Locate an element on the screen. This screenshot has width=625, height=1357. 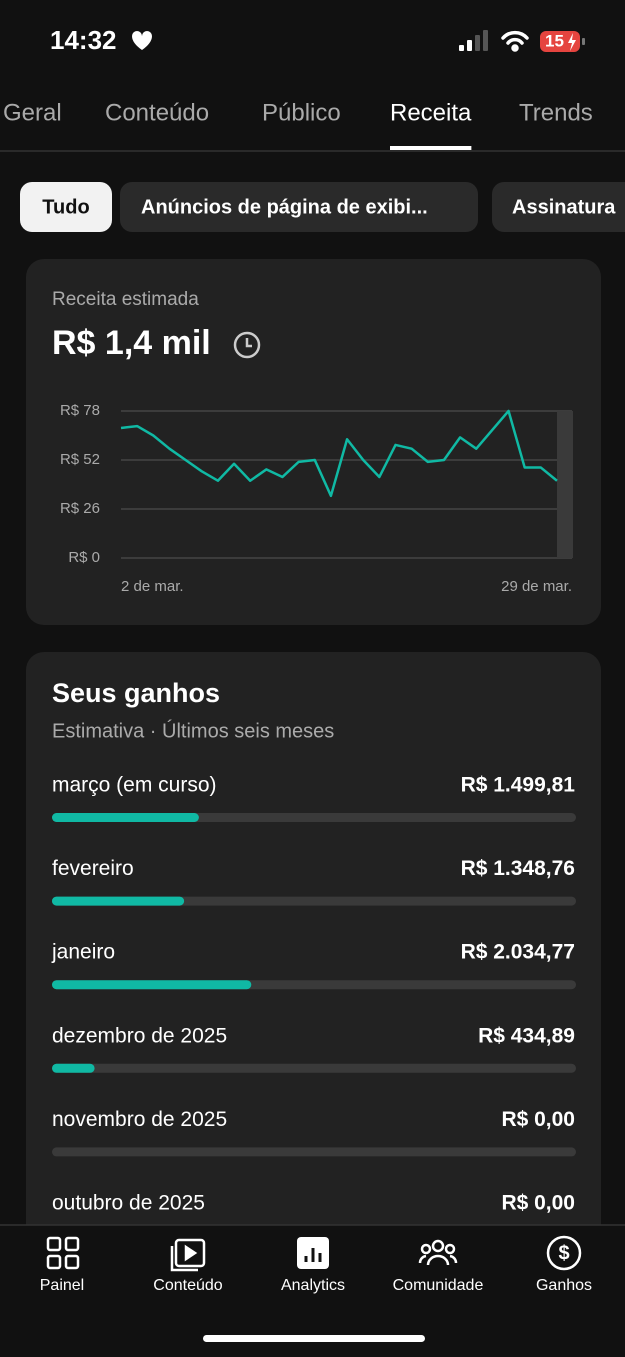
nav-label: Conteúdo is located at coordinates (187, 1285).